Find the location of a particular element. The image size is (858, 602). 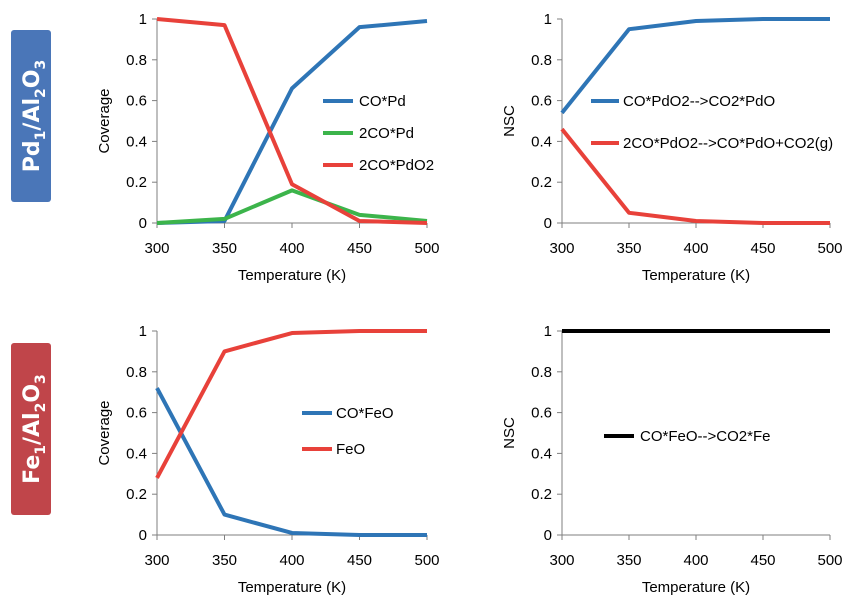

legend-label: CO*FeO is located at coordinates (365, 413).